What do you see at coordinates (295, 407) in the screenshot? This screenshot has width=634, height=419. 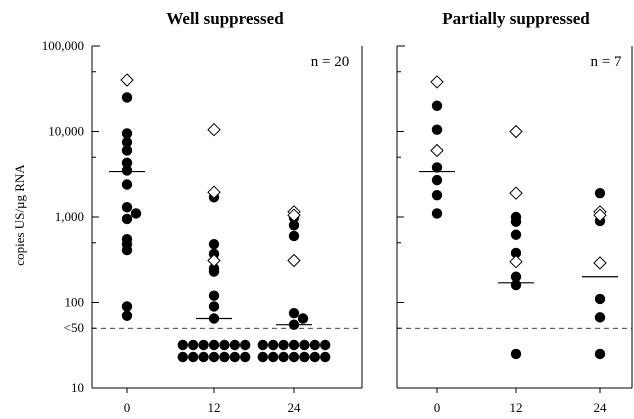 I see `panel-1-x-tick-label: 24` at bounding box center [295, 407].